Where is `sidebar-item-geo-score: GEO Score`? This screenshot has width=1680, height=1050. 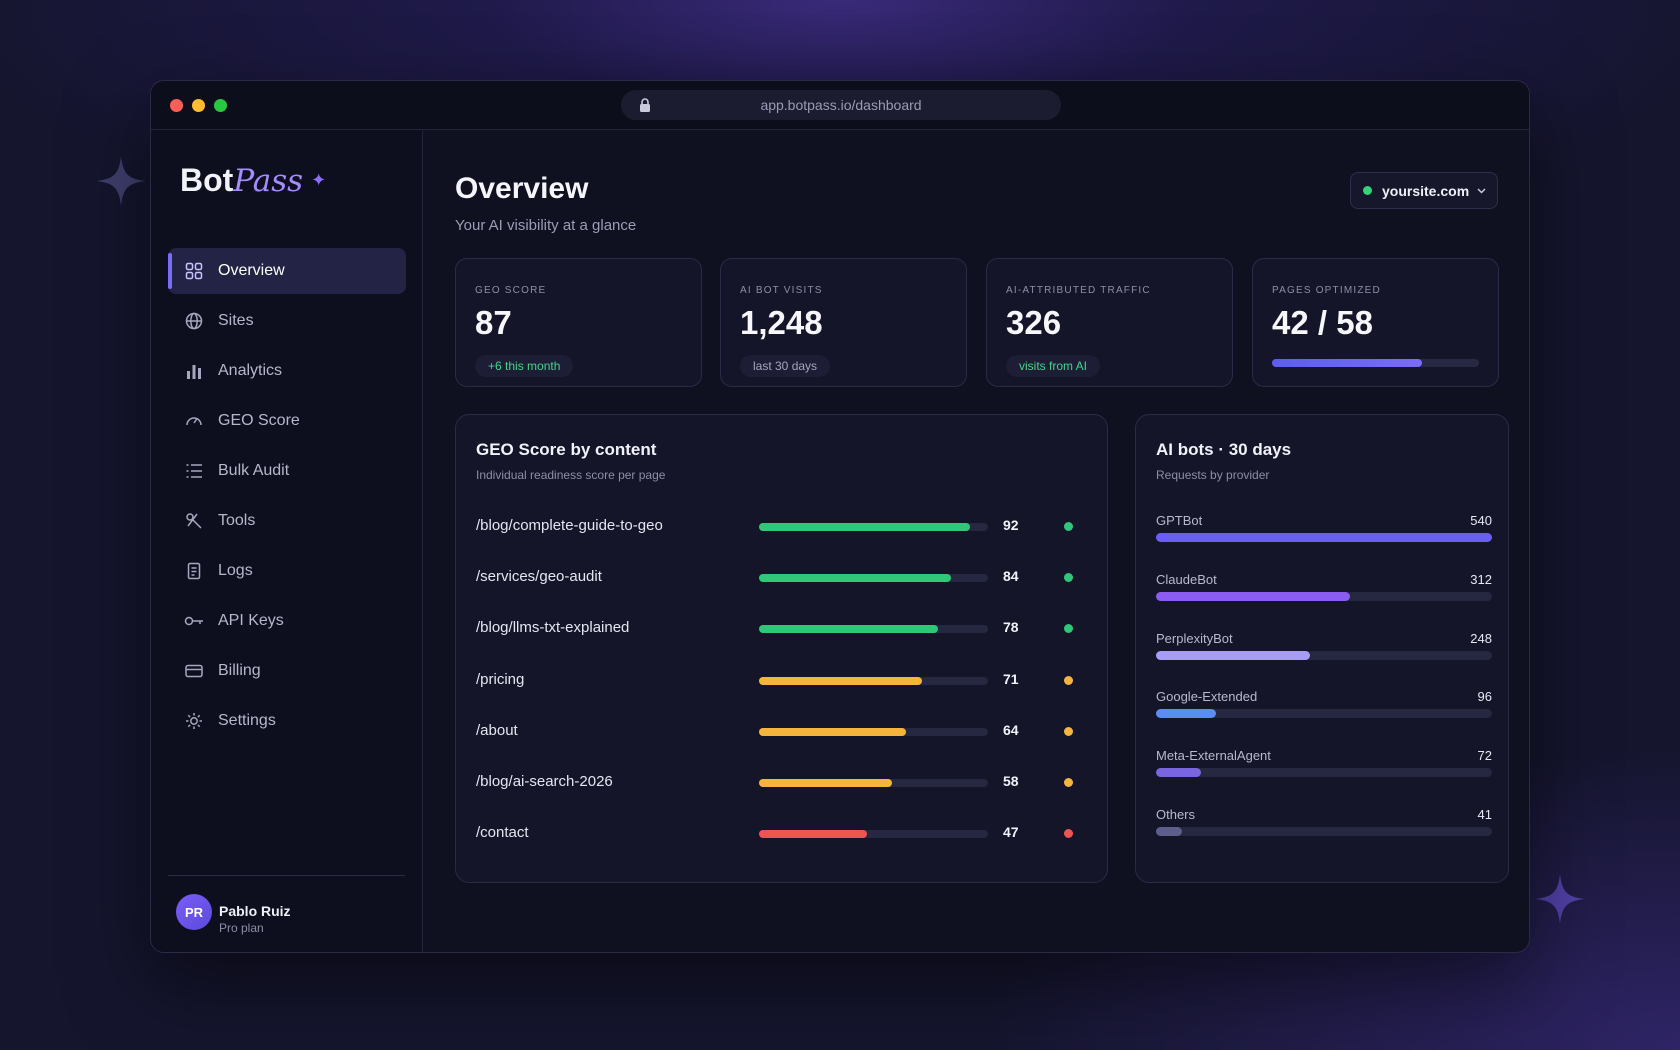
sidebar-item-geo-score: GEO Score is located at coordinates (287, 421).